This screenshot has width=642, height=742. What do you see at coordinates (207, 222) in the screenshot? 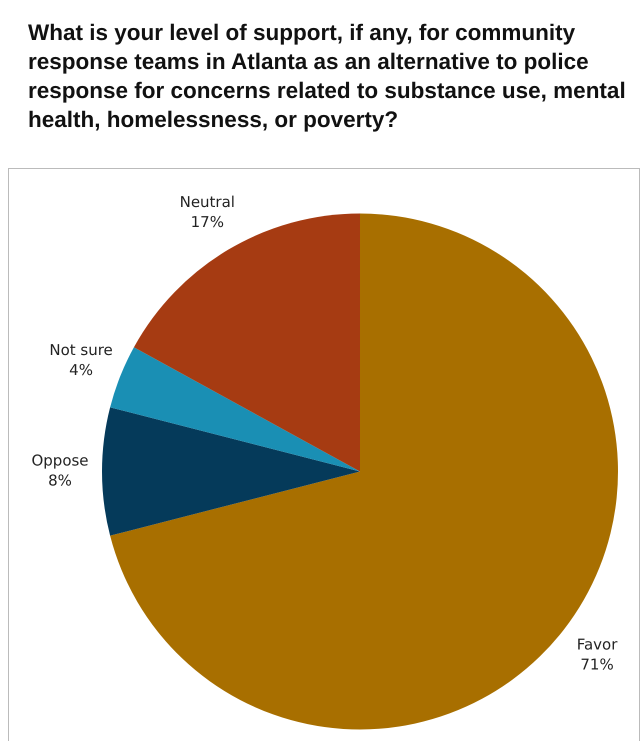
I see `data-label: 17%` at bounding box center [207, 222].